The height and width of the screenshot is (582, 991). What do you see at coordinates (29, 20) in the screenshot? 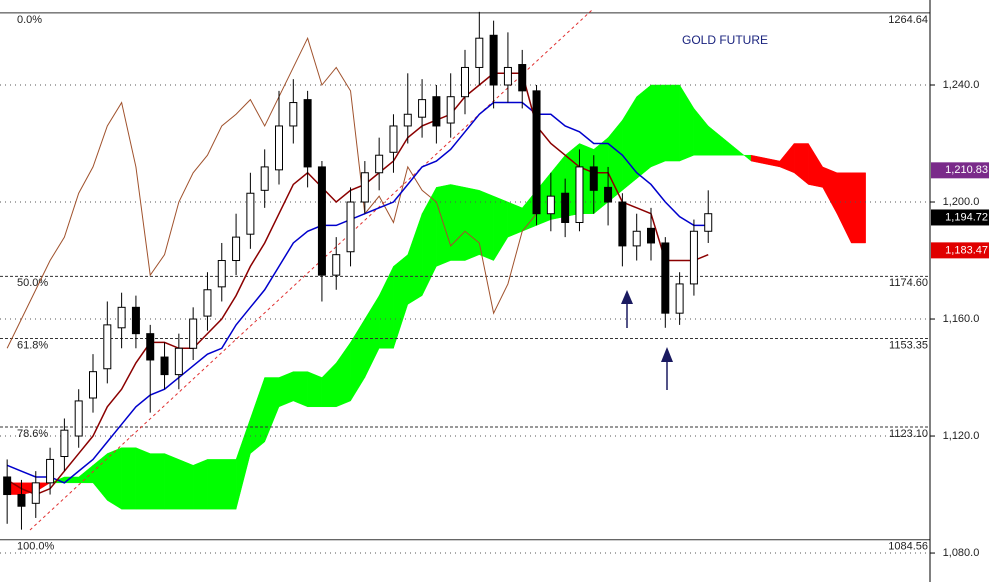
I see `fib-label: 0.0%` at bounding box center [29, 20].